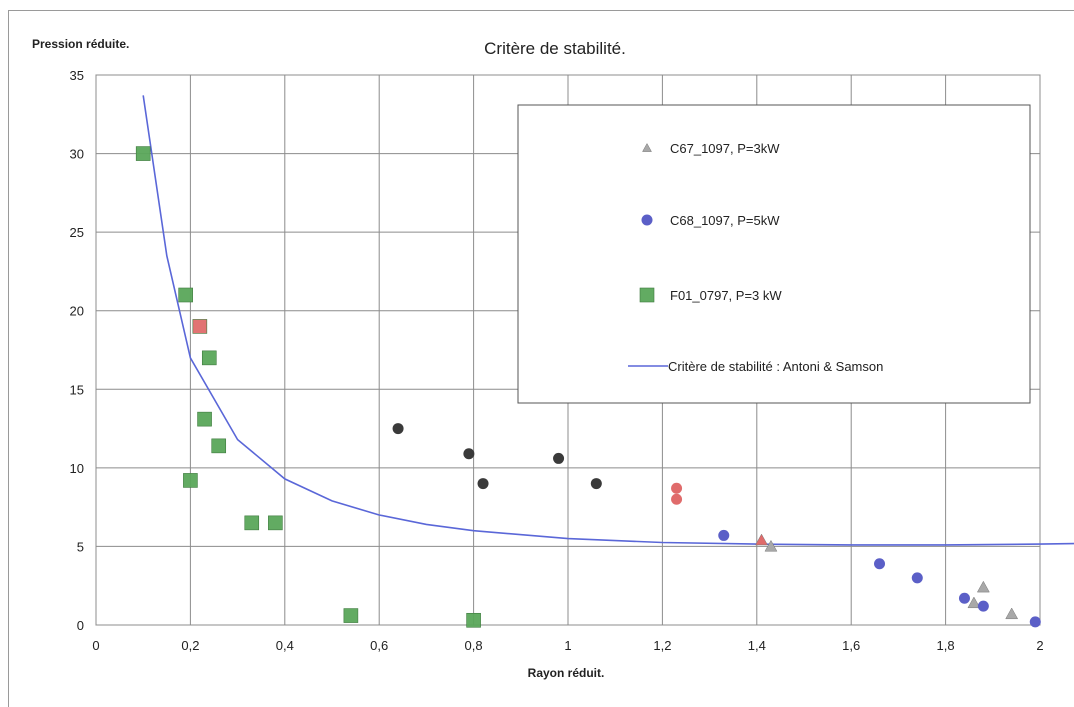 The width and height of the screenshot is (1074, 707). I want to click on y-tick-label: 20, so click(77, 311).